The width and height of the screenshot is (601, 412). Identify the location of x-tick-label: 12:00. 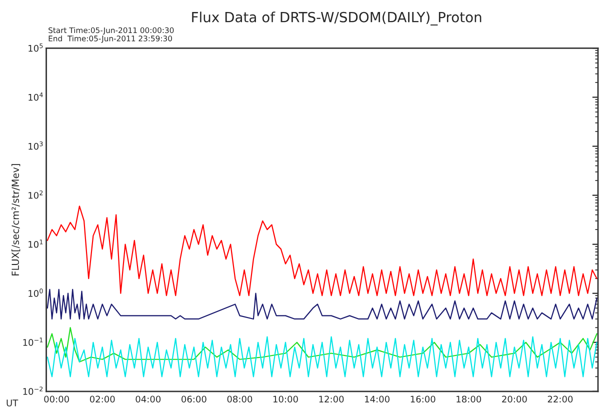
(331, 399).